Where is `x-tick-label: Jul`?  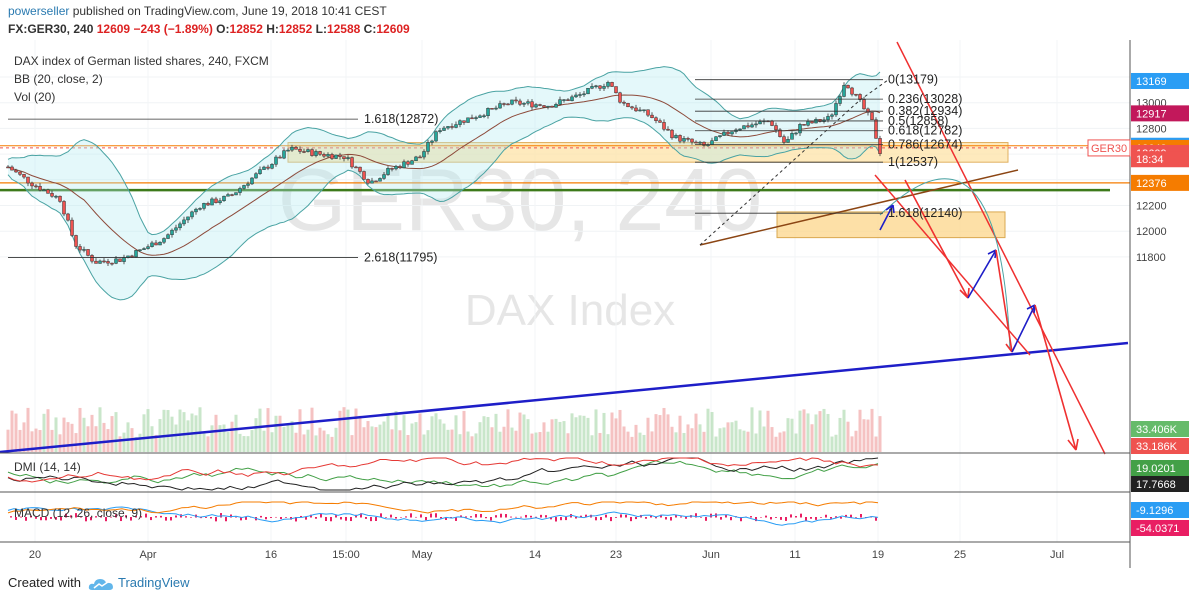 x-tick-label: Jul is located at coordinates (1057, 555).